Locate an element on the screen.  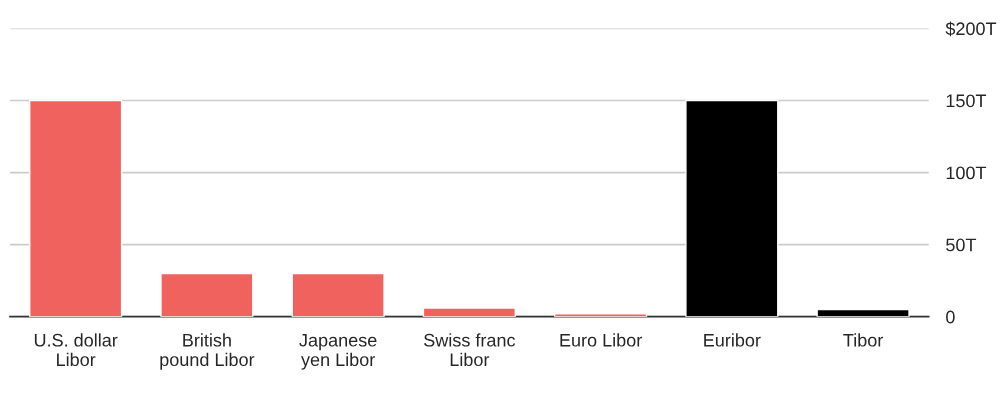
y-tick-label: 100T is located at coordinates (966, 173).